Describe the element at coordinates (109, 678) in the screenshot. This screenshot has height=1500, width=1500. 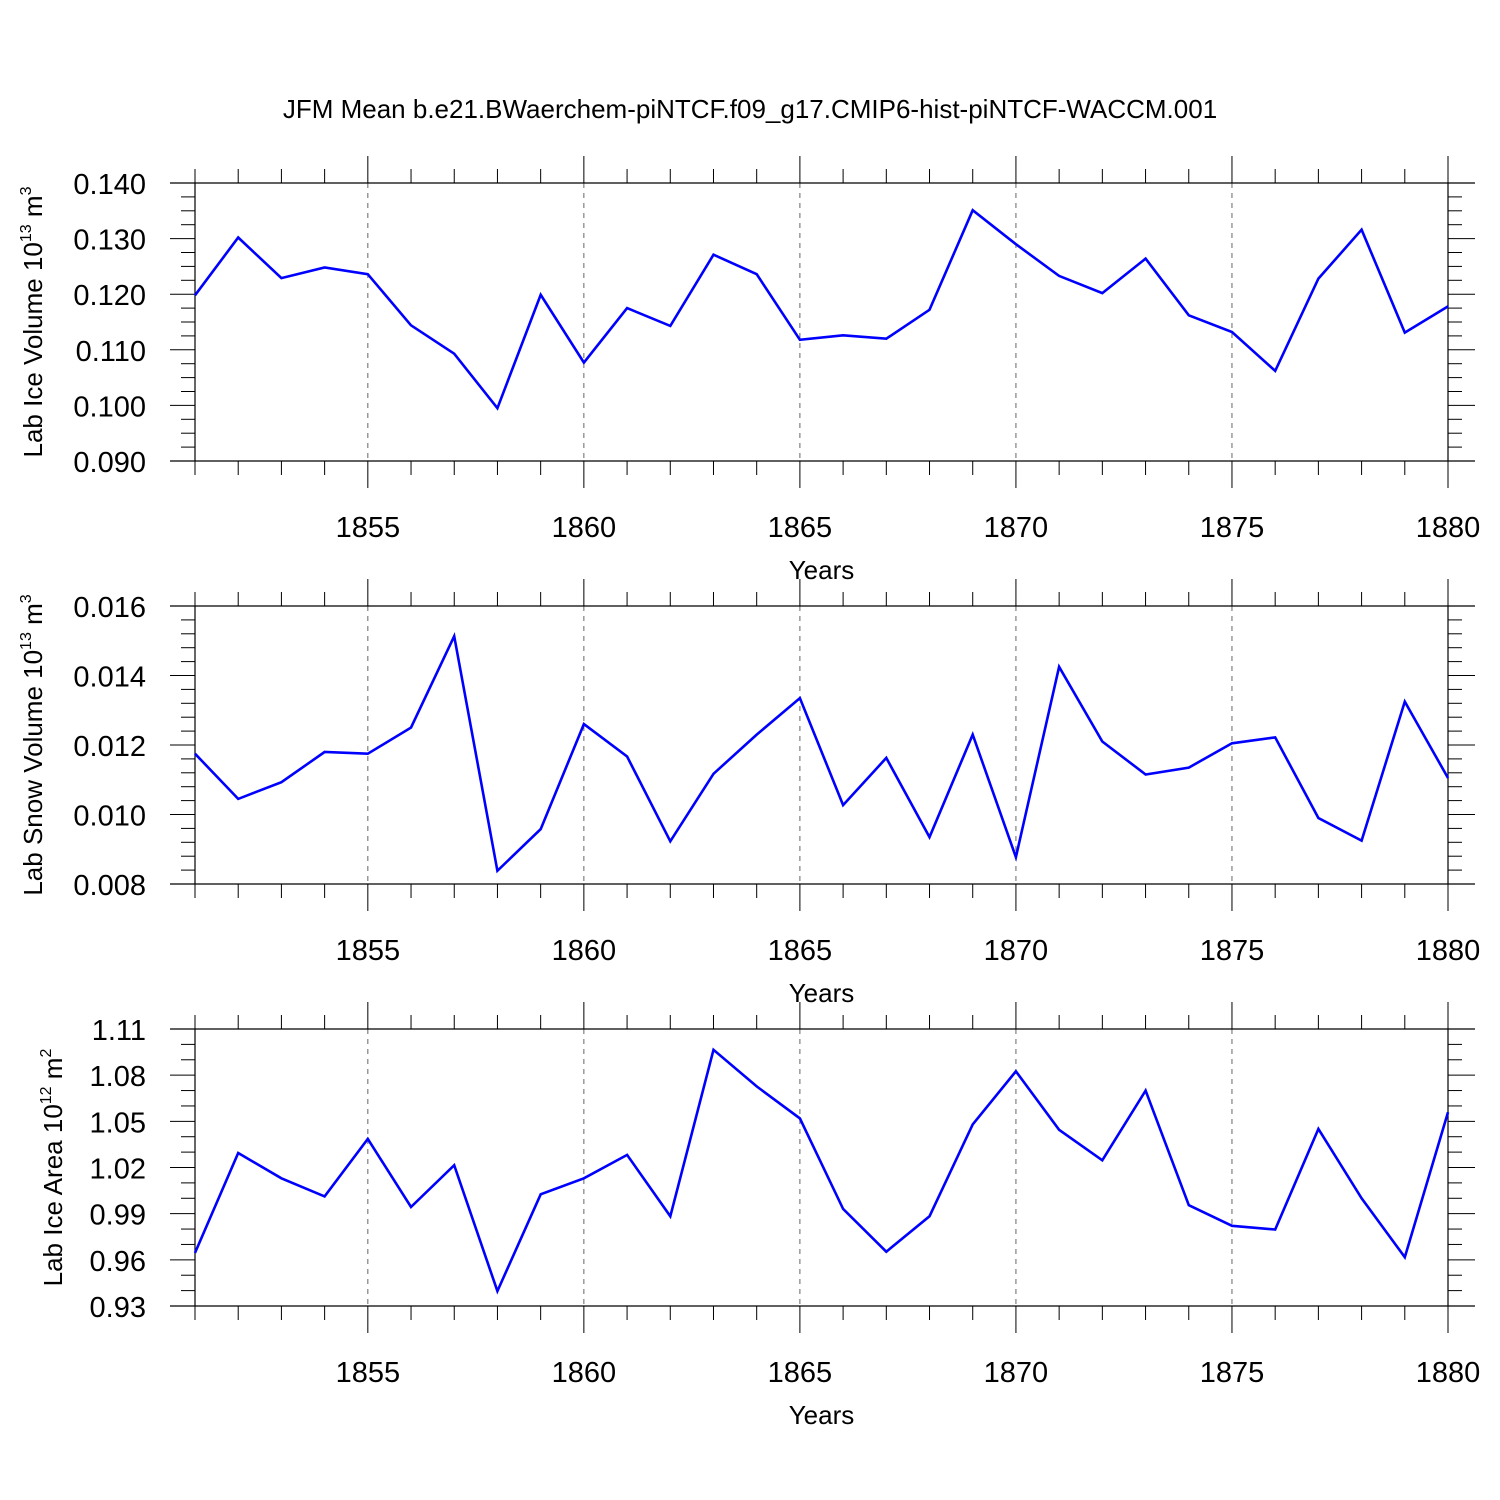
I see `y-tick-label: 0.014` at that location.